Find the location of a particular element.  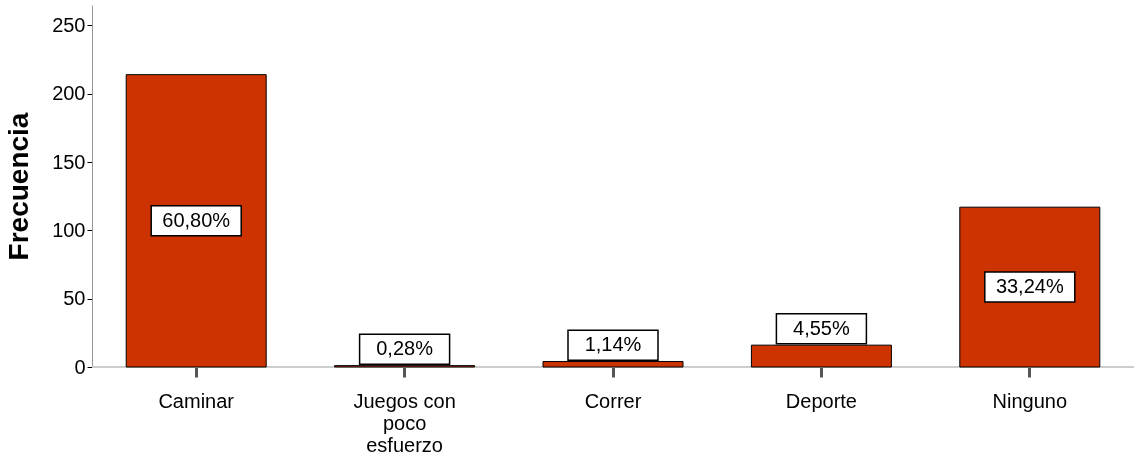

x-tick-label: Deporte is located at coordinates (821, 400).